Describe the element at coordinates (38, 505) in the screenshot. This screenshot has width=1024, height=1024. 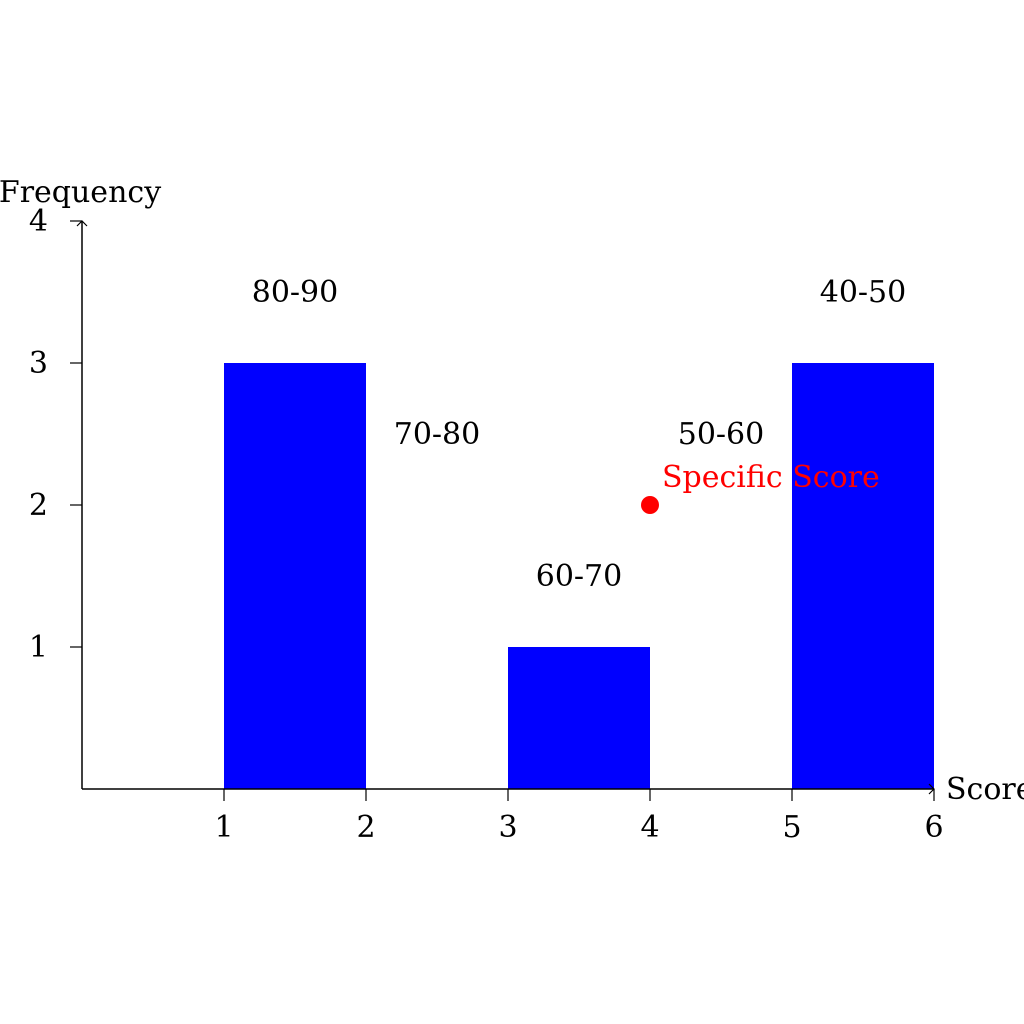
I see `y-tick-label: 2` at that location.